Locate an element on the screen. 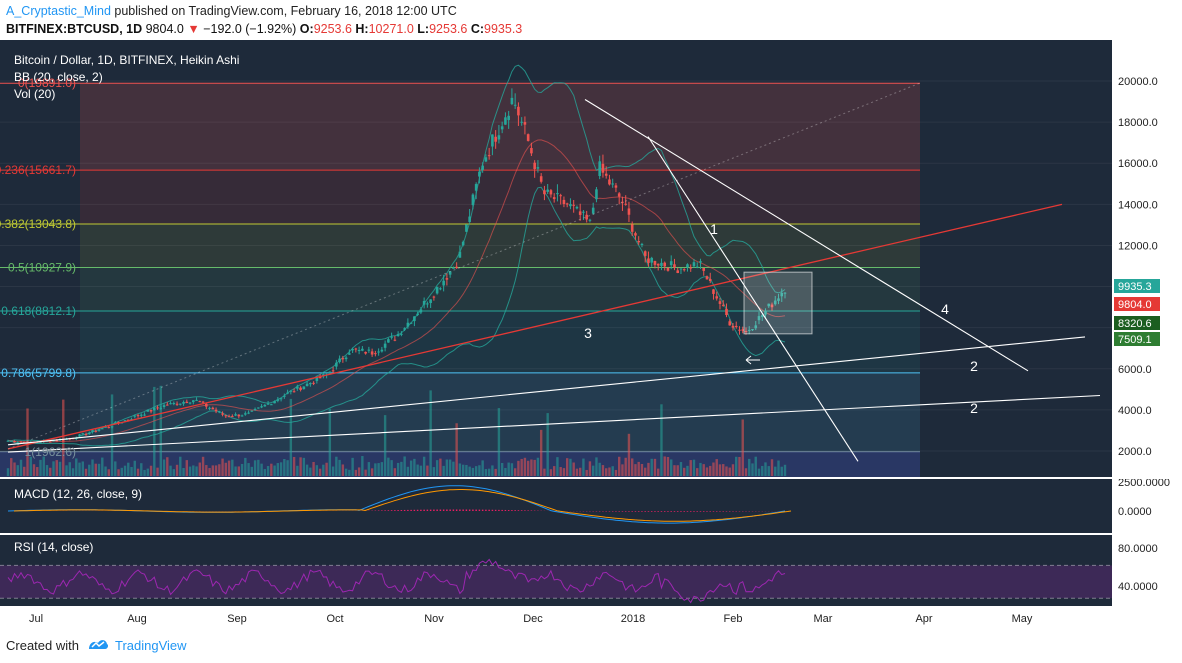  close-value: 9935.3 is located at coordinates (503, 29).